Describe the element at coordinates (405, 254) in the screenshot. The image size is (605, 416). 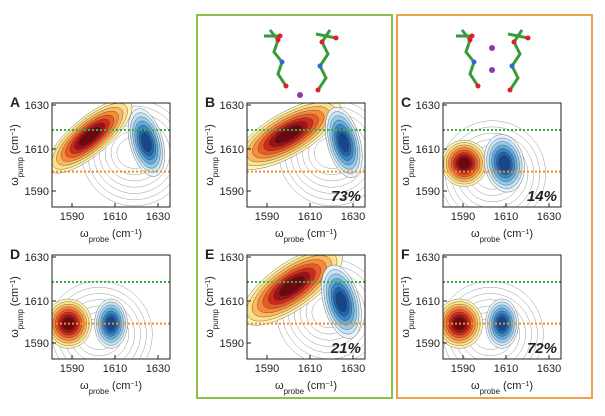
I see `panel-label: F` at that location.